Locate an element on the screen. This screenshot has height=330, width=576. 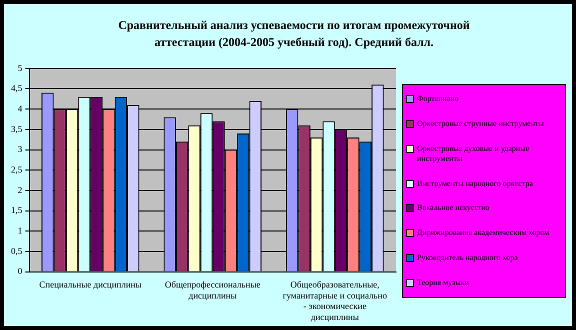
x-tick-label: Общеобразовательные, гуманитарные и социально - экономические дисциплины is located at coordinates (335, 301).